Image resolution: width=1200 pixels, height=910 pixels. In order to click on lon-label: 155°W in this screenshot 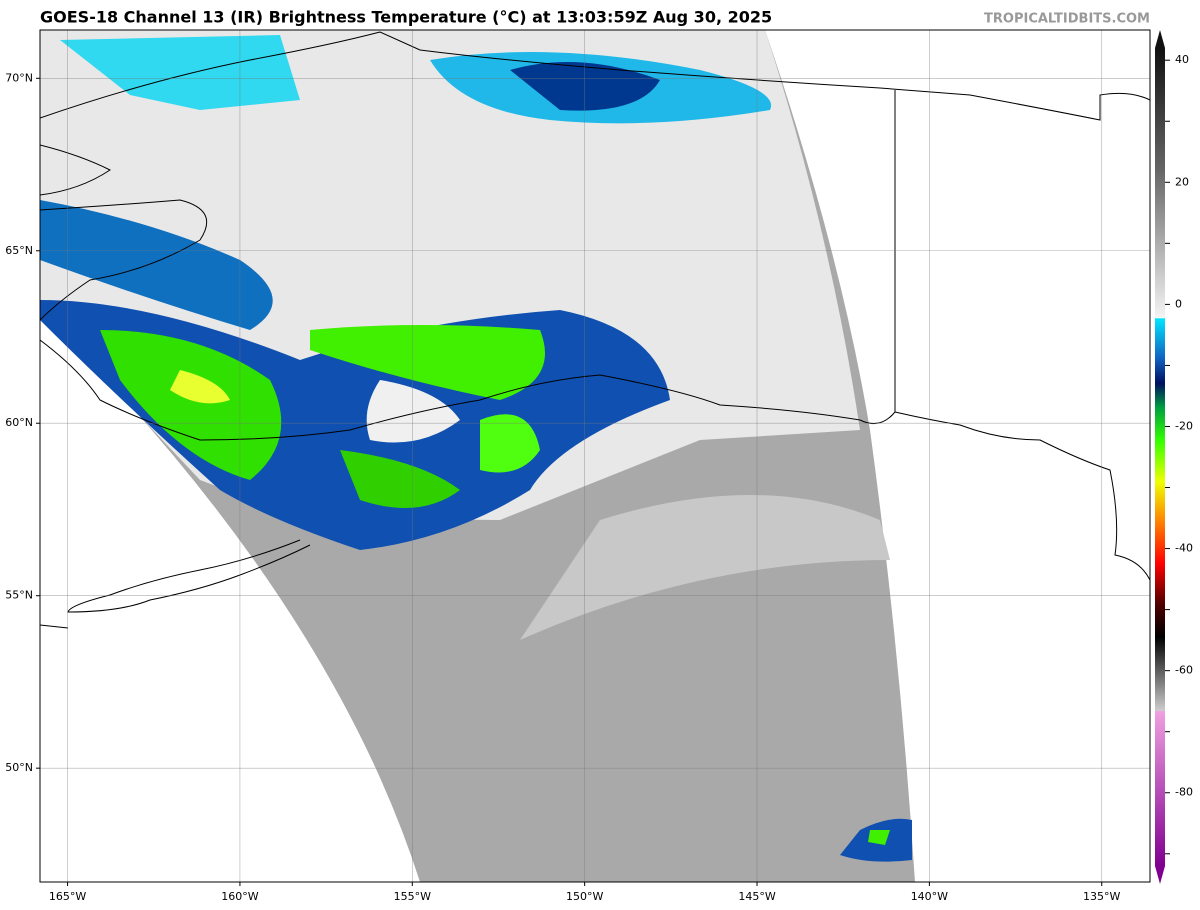, I will do `click(412, 896)`.